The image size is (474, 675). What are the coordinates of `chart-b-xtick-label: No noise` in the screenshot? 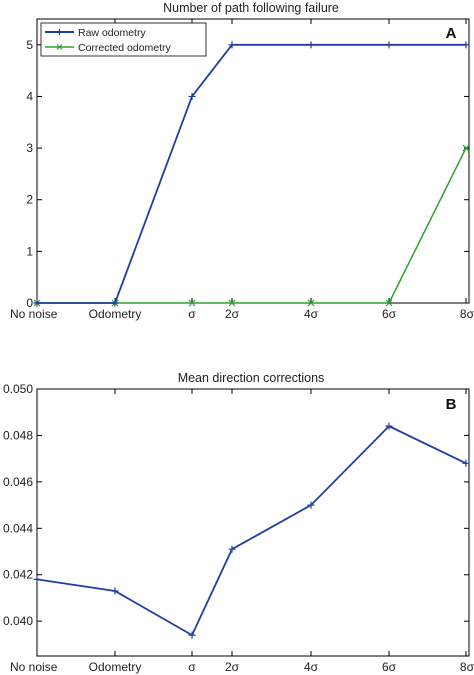 It's located at (34, 667).